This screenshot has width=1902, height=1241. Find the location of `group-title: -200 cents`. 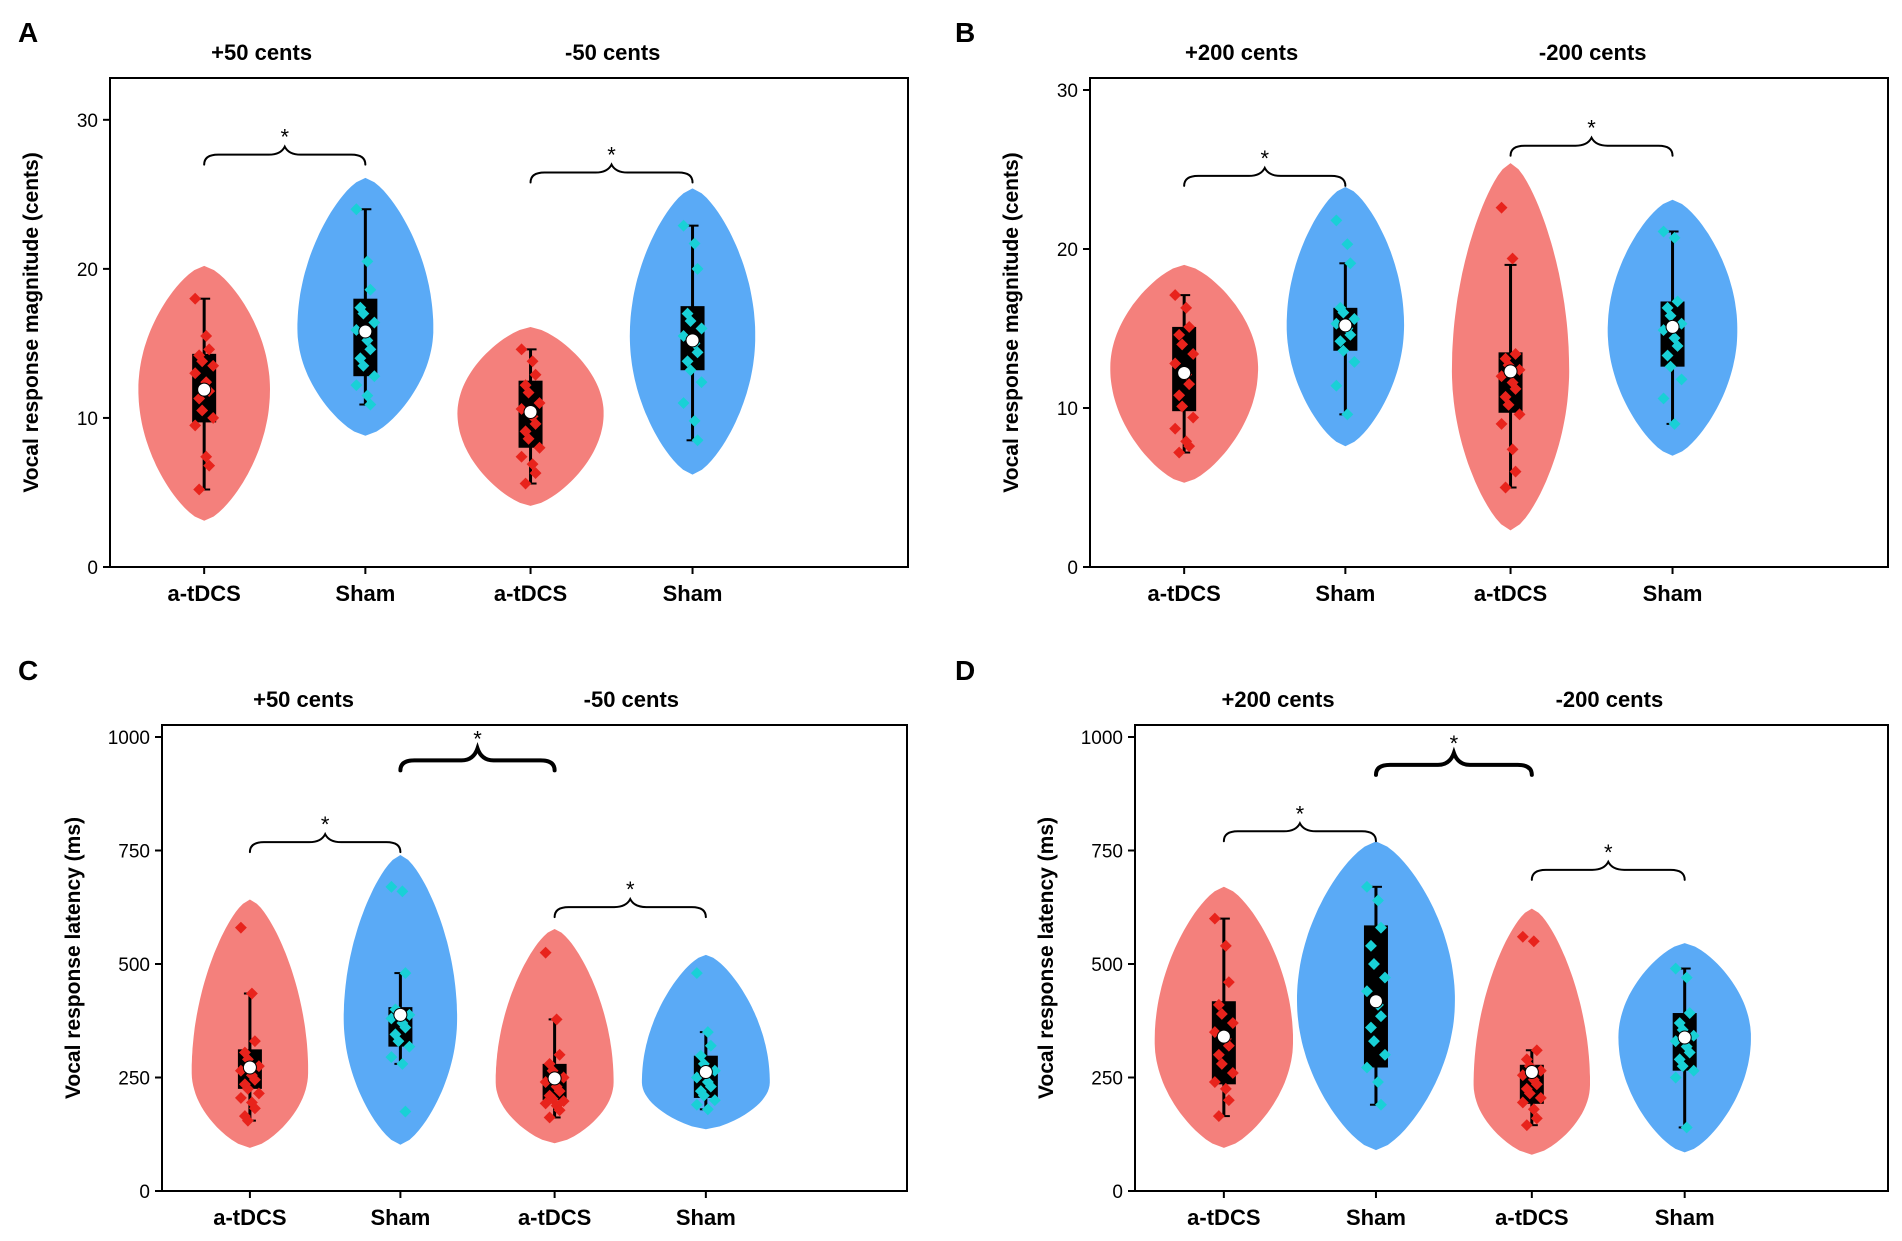

group-title: -200 cents is located at coordinates (1610, 699).